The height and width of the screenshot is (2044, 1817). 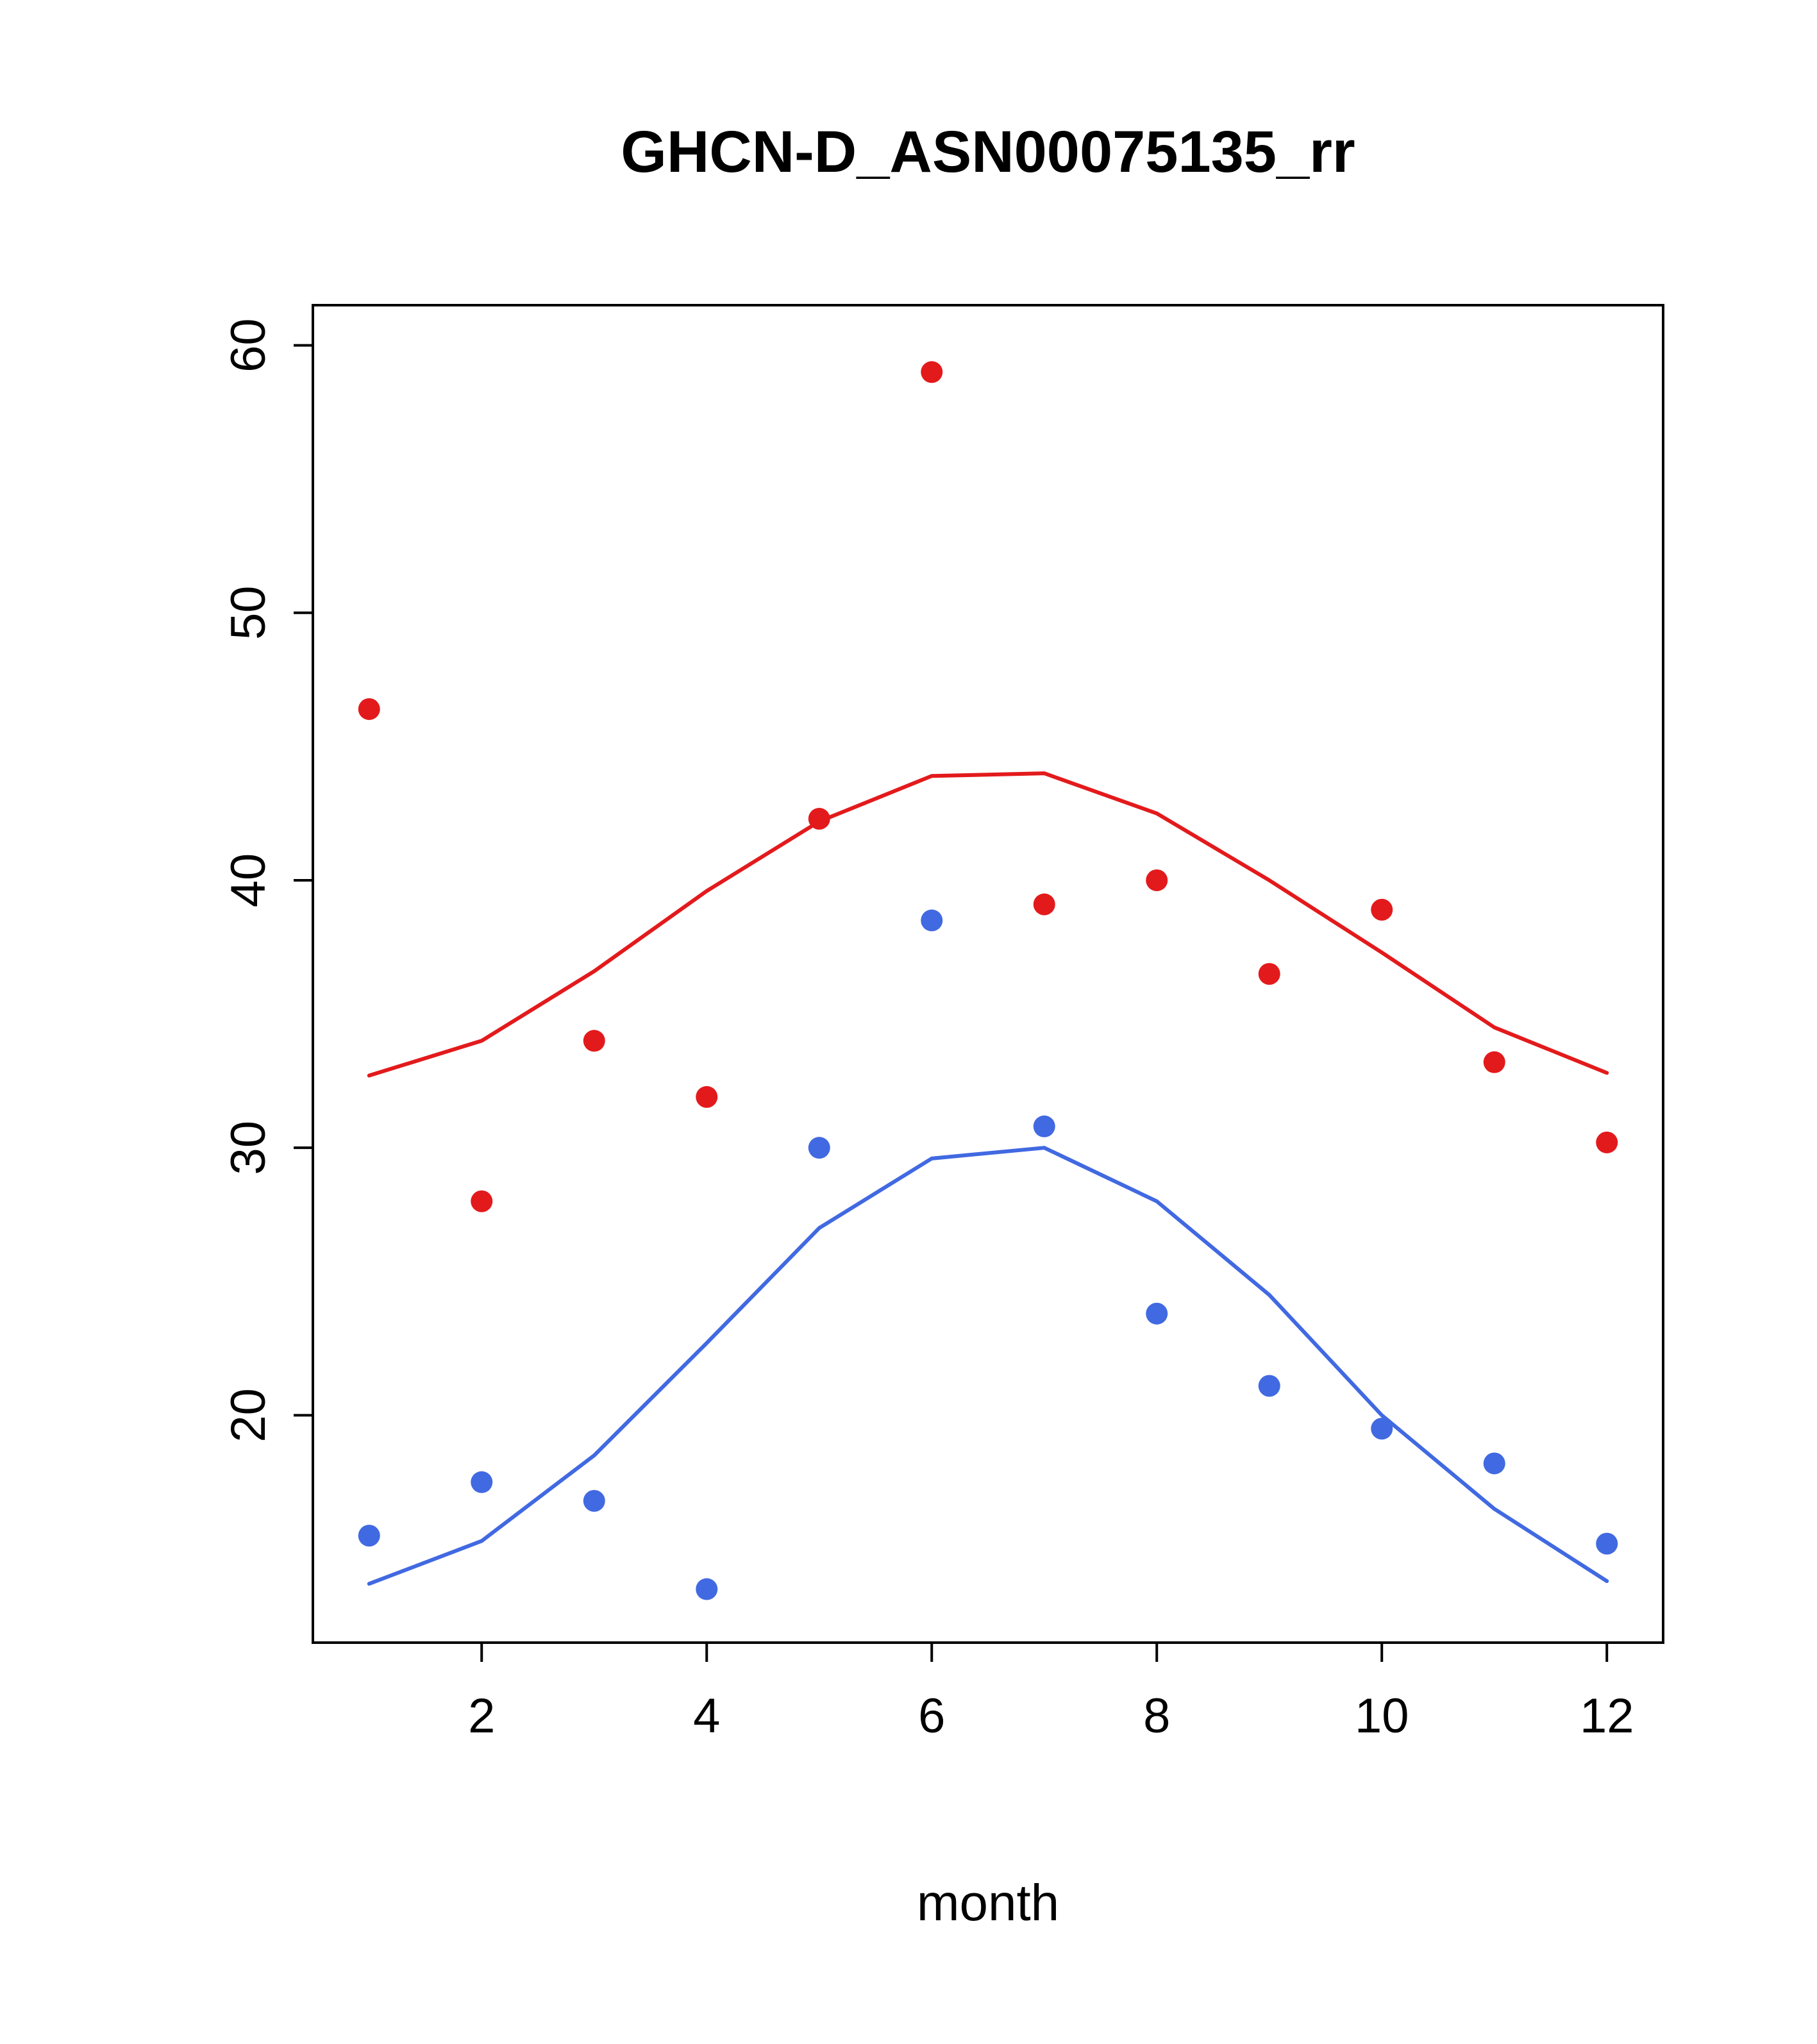 What do you see at coordinates (1607, 1716) in the screenshot?
I see `x-tick-label: 12` at bounding box center [1607, 1716].